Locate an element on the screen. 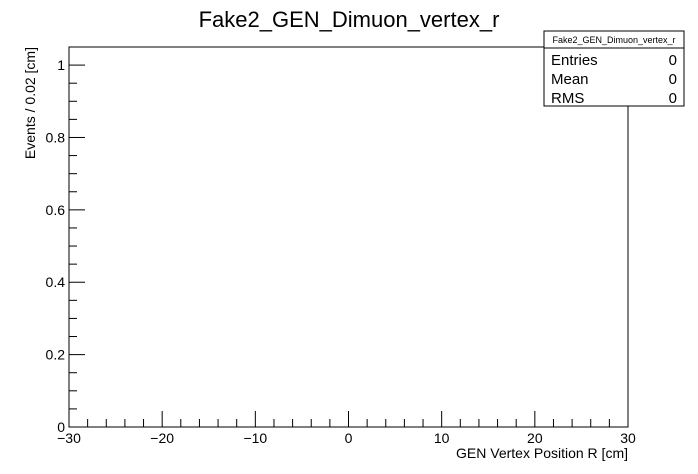 The width and height of the screenshot is (698, 474). y-tick-labels: 0 0.2 0.4 0.6 0.8 1 is located at coordinates (56, 246).